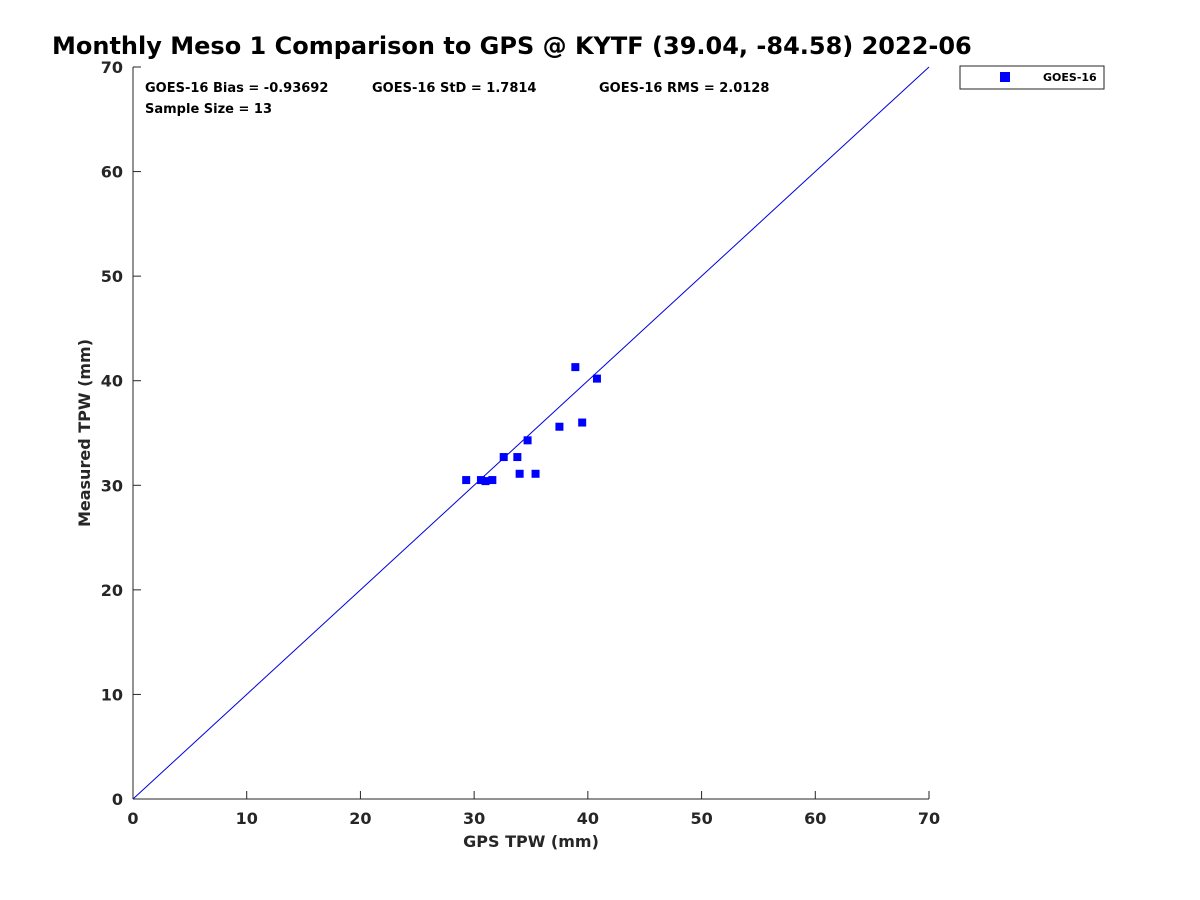  I want to click on legend-box, so click(1032, 77).